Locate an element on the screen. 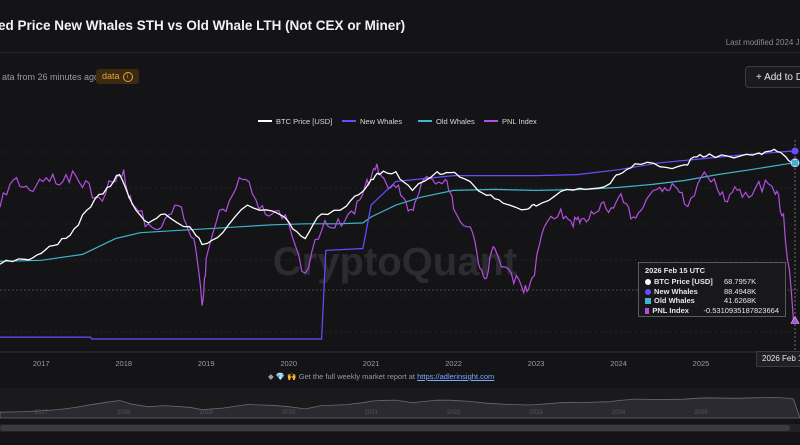 Image resolution: width=800 pixels, height=445 pixels. tooltip-series-name: BTC Price [USD] is located at coordinates (683, 281).